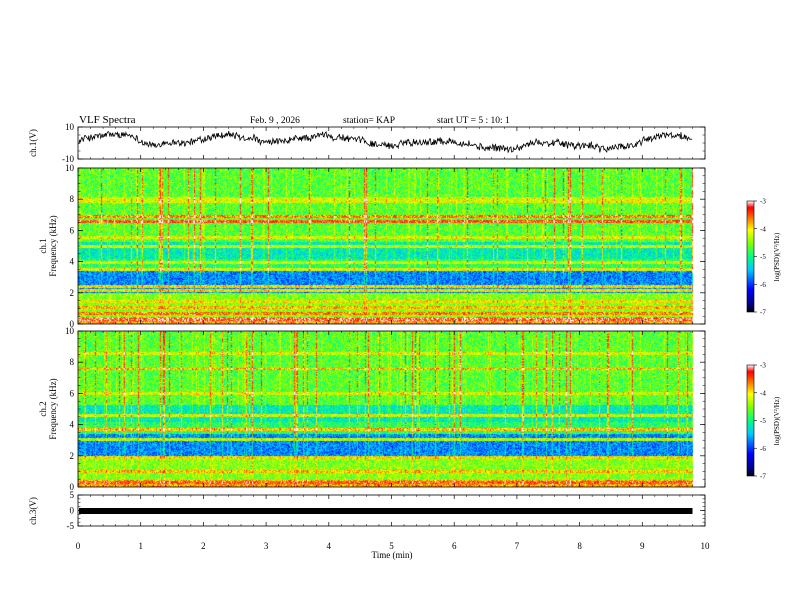  Describe the element at coordinates (107, 120) in the screenshot. I see `figure-title: VLF Spectra` at that location.